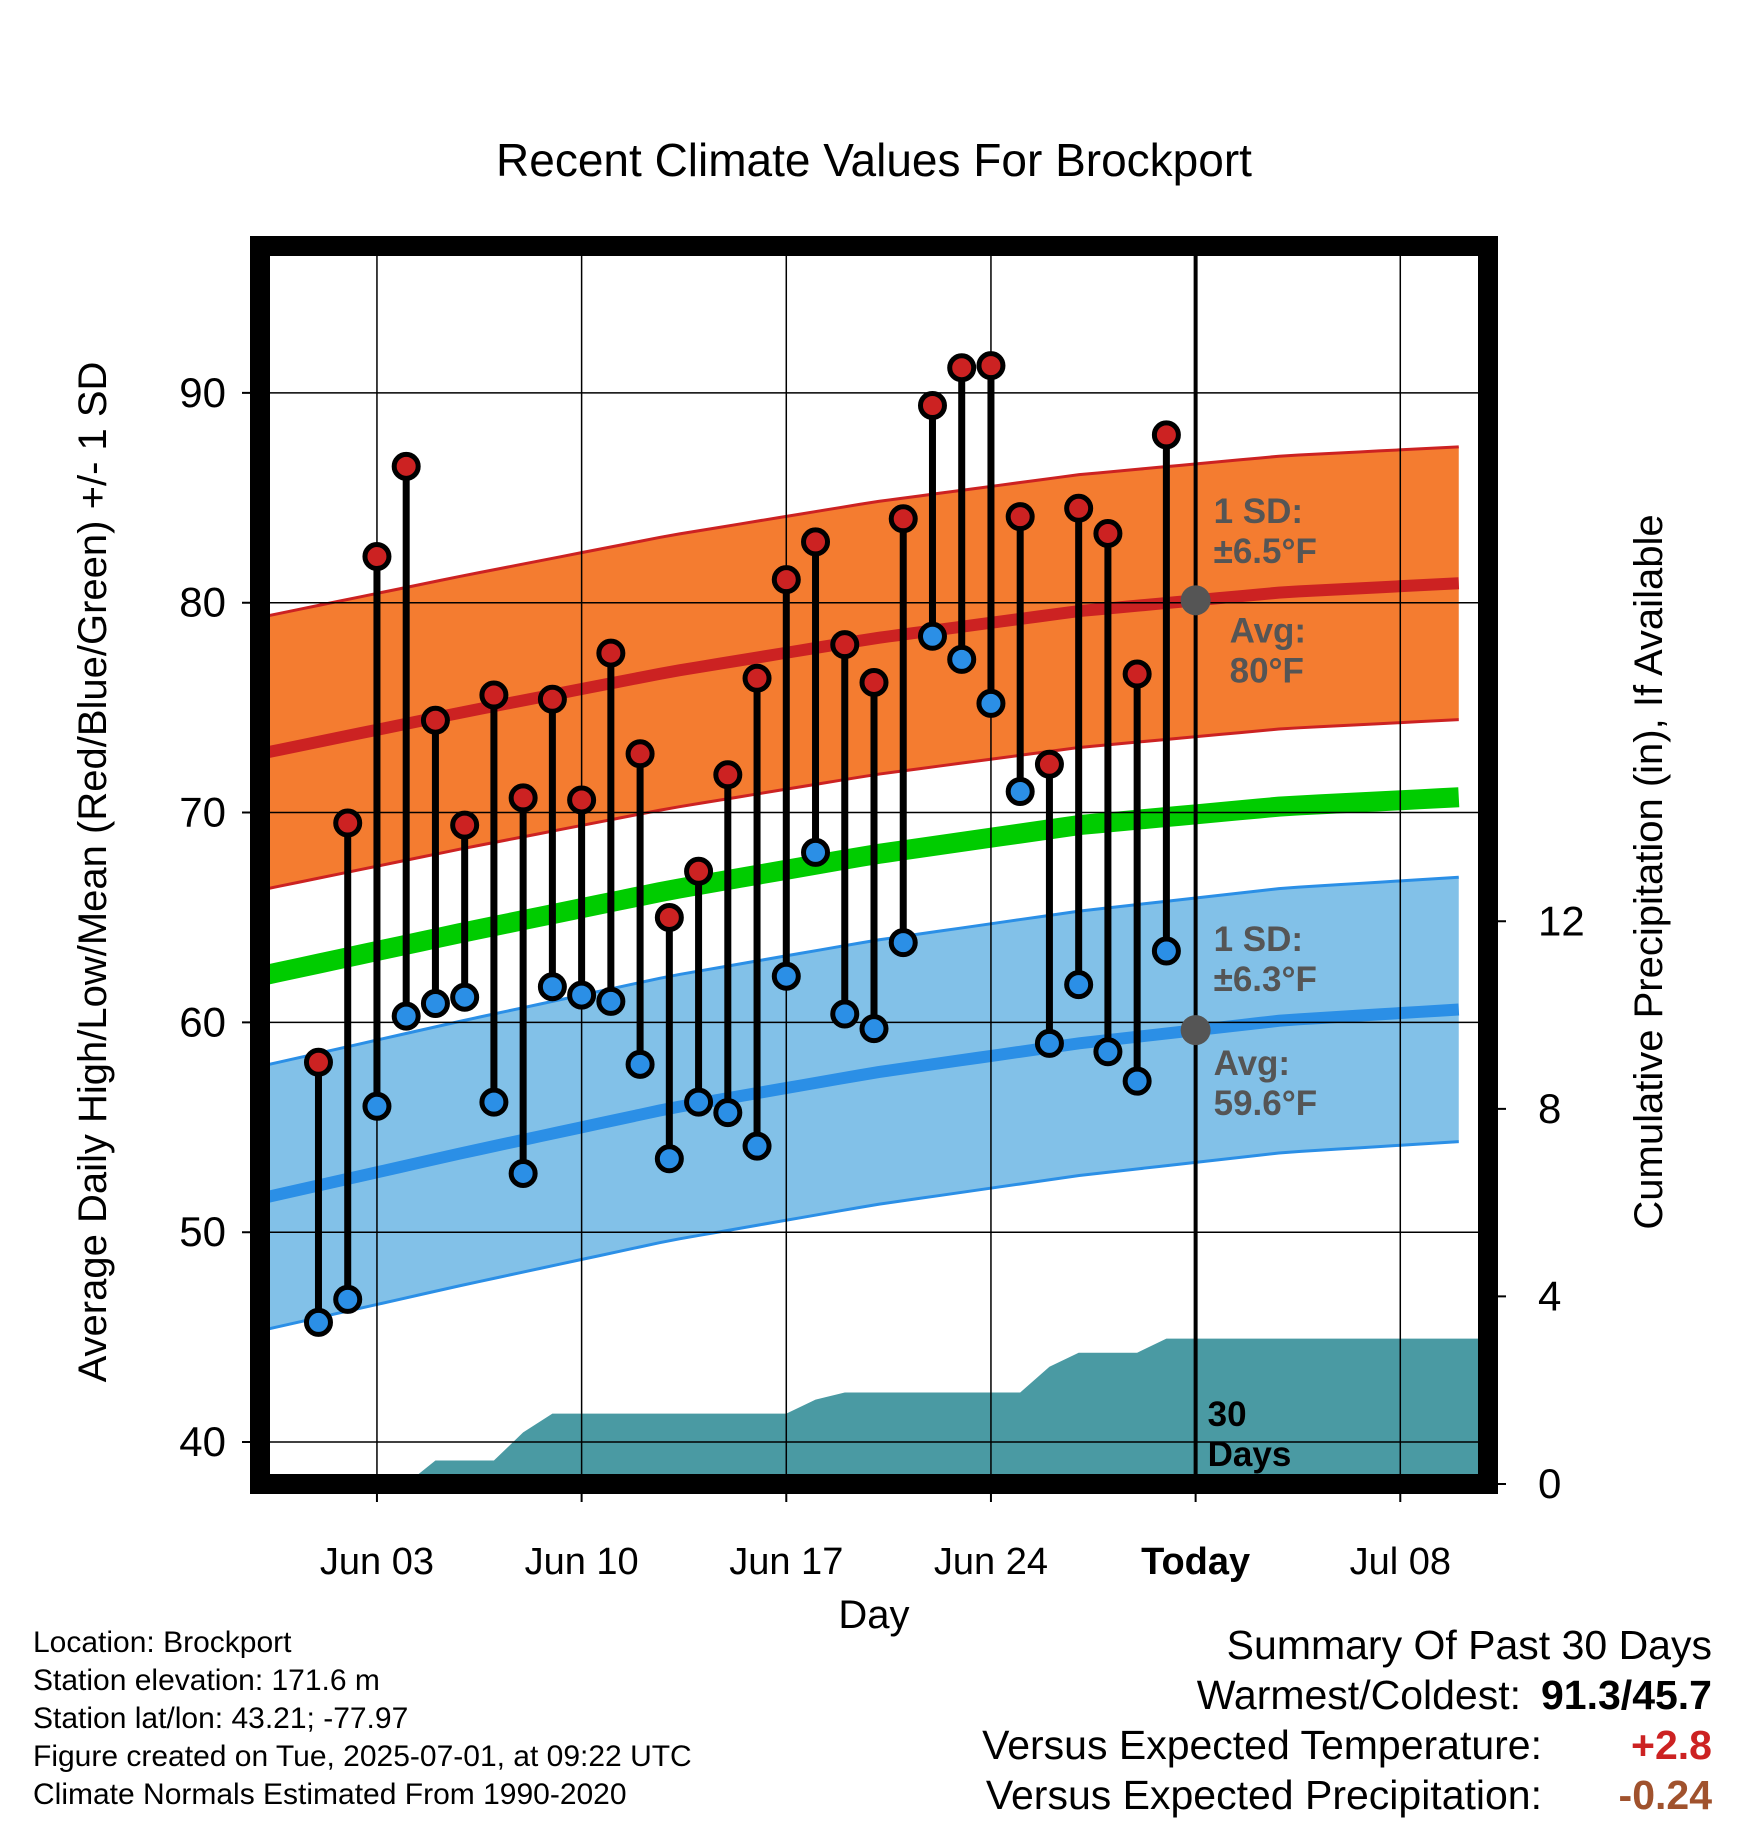  What do you see at coordinates (202, 392) in the screenshot?
I see `y-tick-label: 90` at bounding box center [202, 392].